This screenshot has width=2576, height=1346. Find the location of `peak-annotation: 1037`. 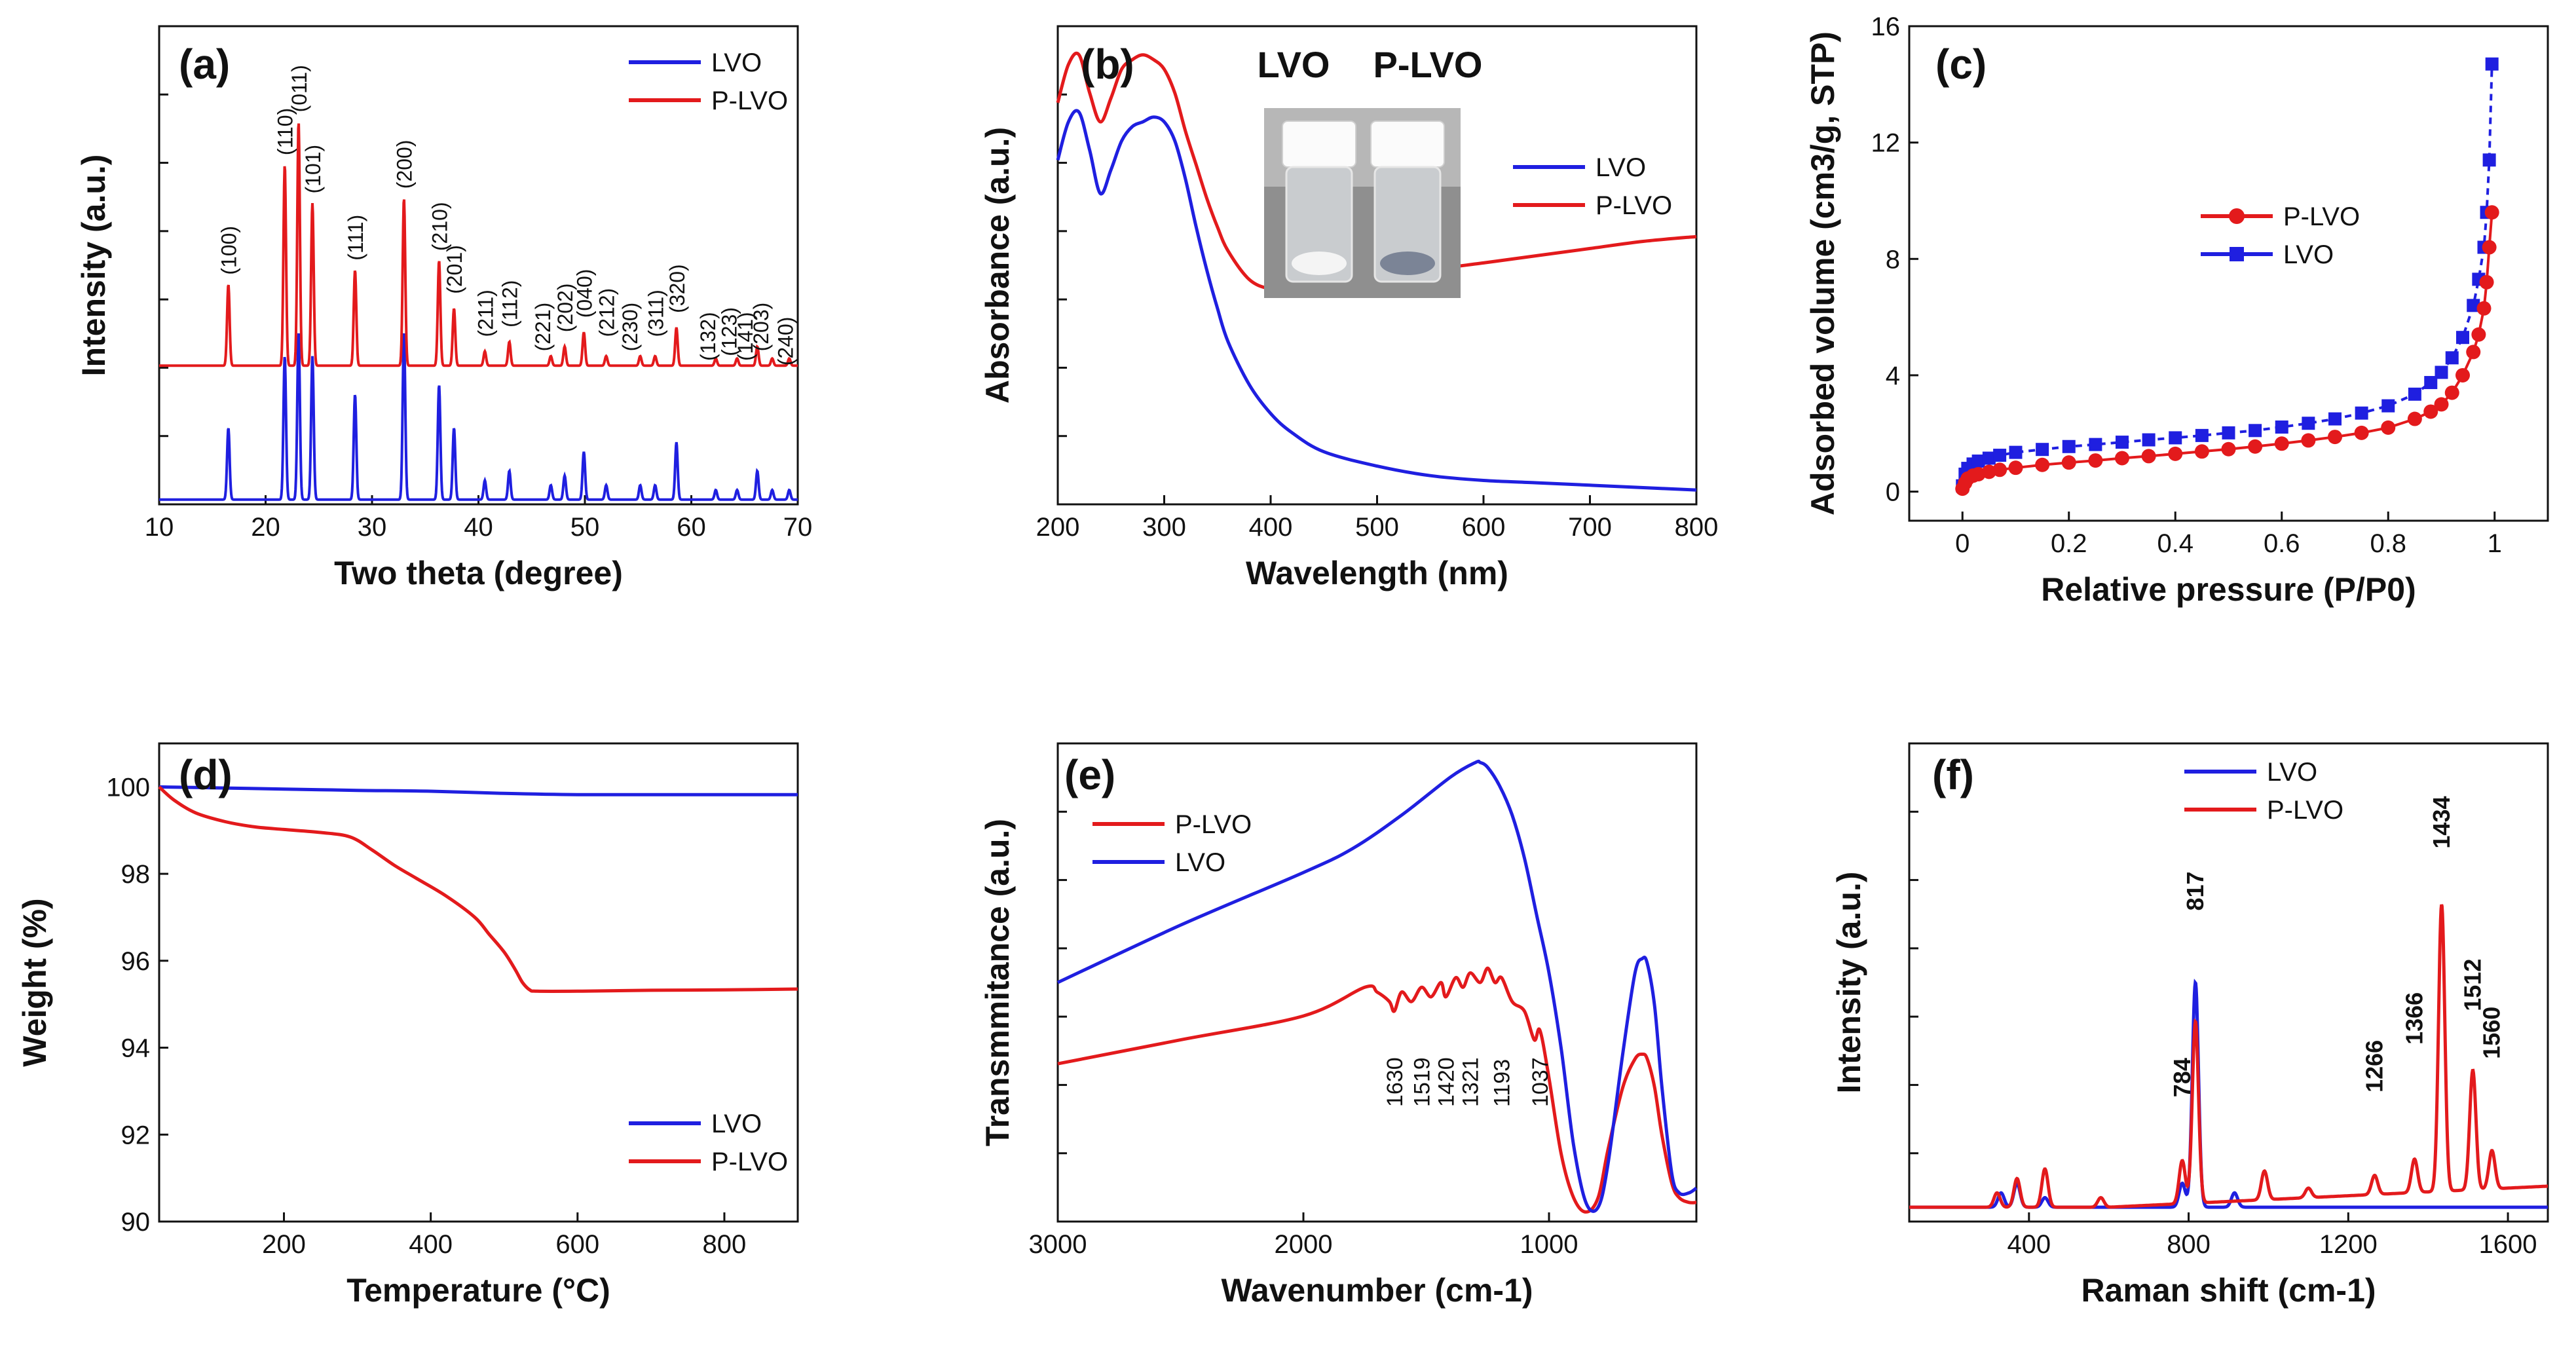

peak-annotation: 1037 is located at coordinates (1540, 1082).